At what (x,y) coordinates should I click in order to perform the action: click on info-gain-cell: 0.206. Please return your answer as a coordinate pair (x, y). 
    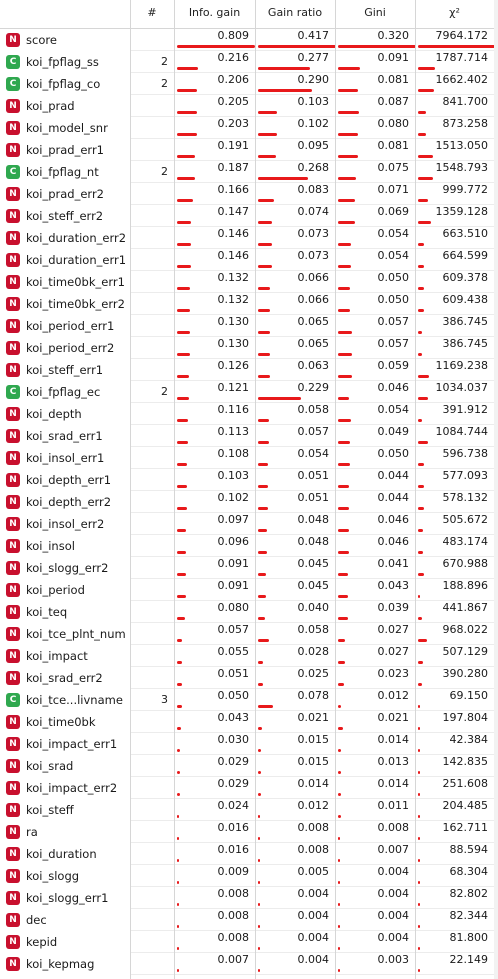
    Looking at the image, I should click on (214, 84).